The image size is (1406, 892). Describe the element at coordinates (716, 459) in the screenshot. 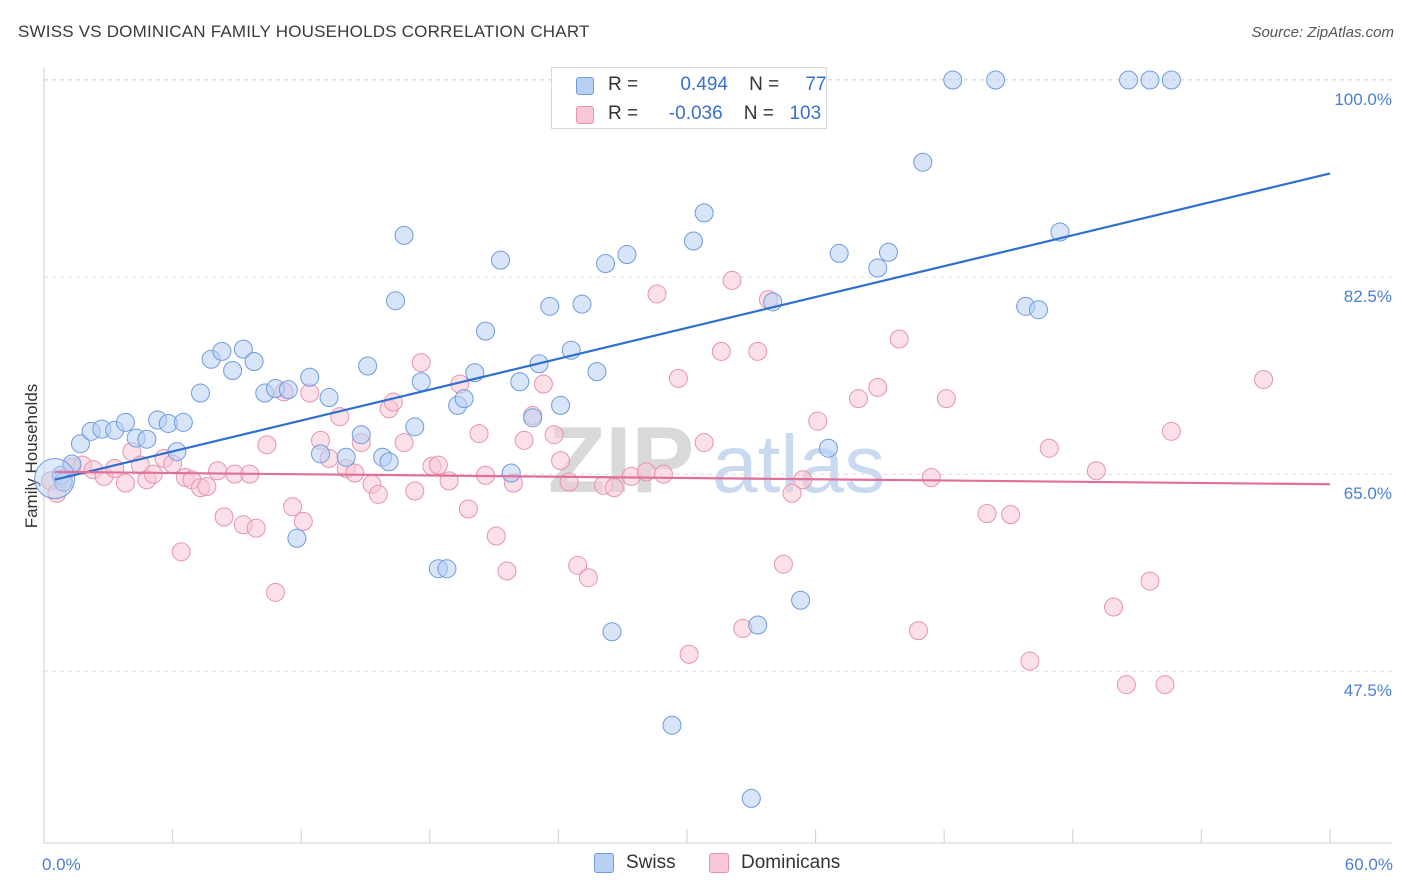

I see `watermark: ZIP atlas` at that location.